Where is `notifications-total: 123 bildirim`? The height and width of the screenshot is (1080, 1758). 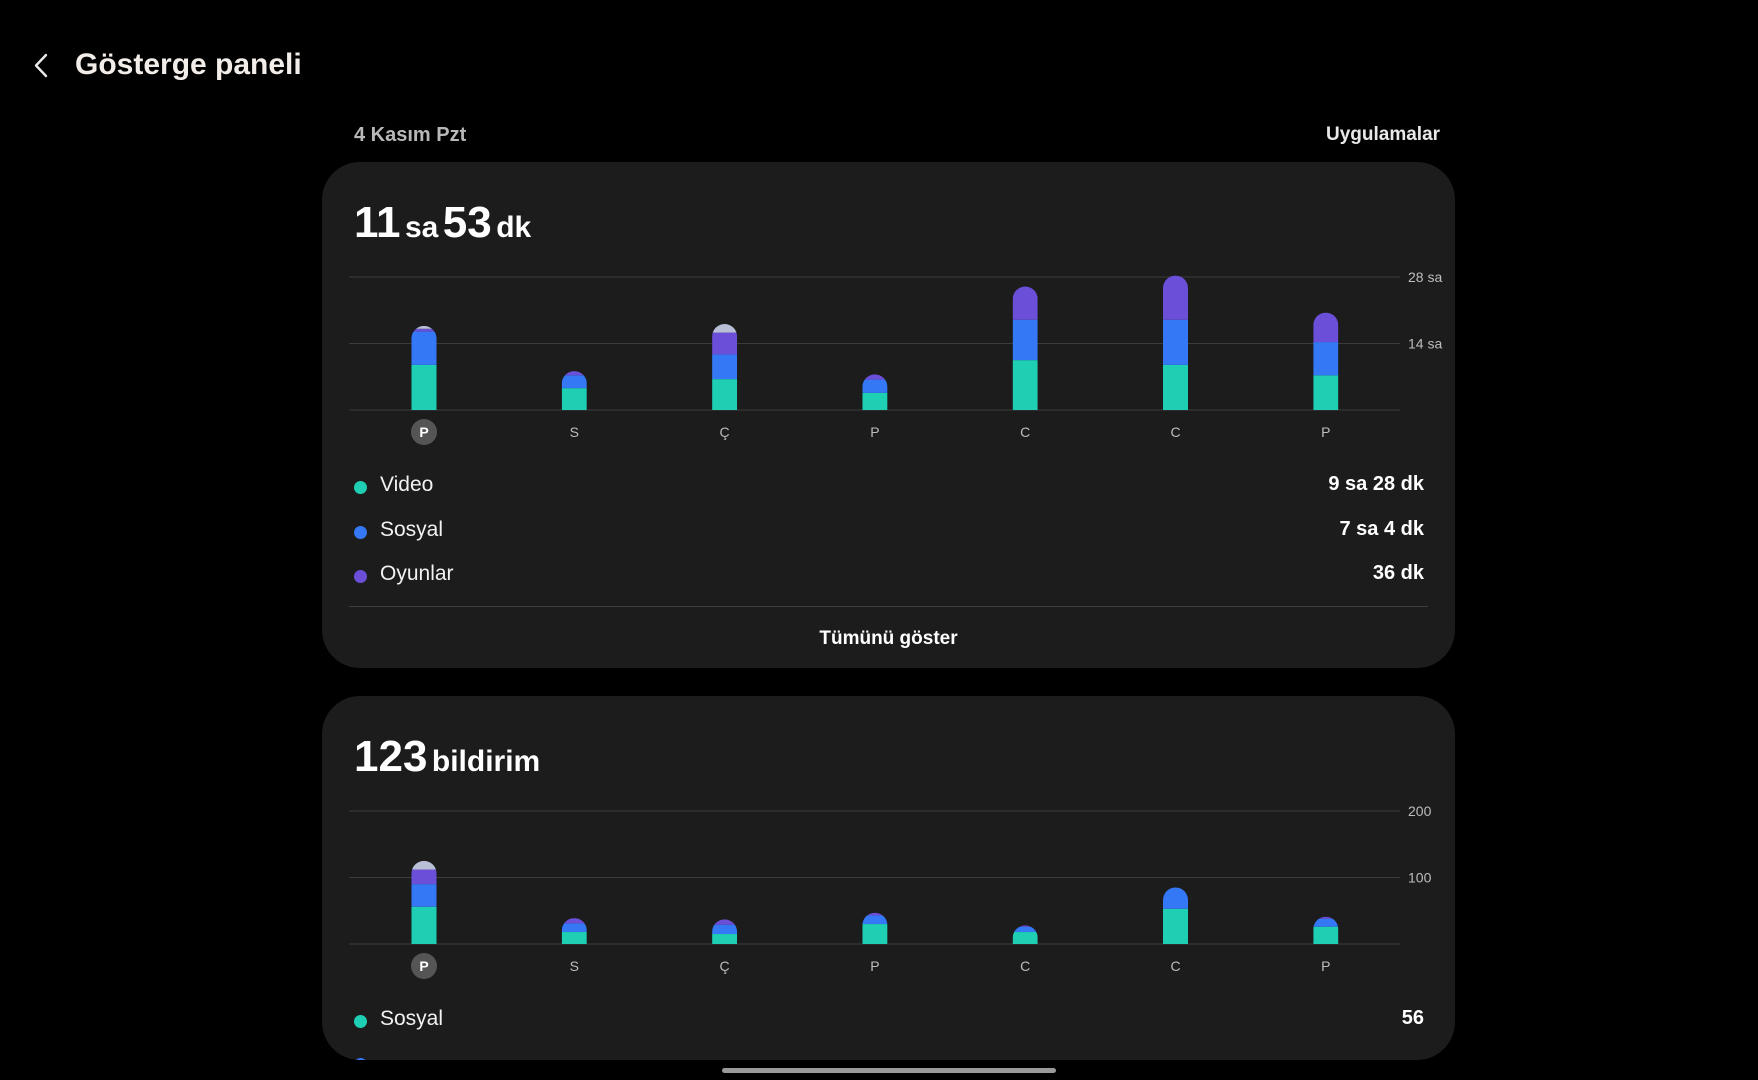
notifications-total: 123 bildirim is located at coordinates (447, 757).